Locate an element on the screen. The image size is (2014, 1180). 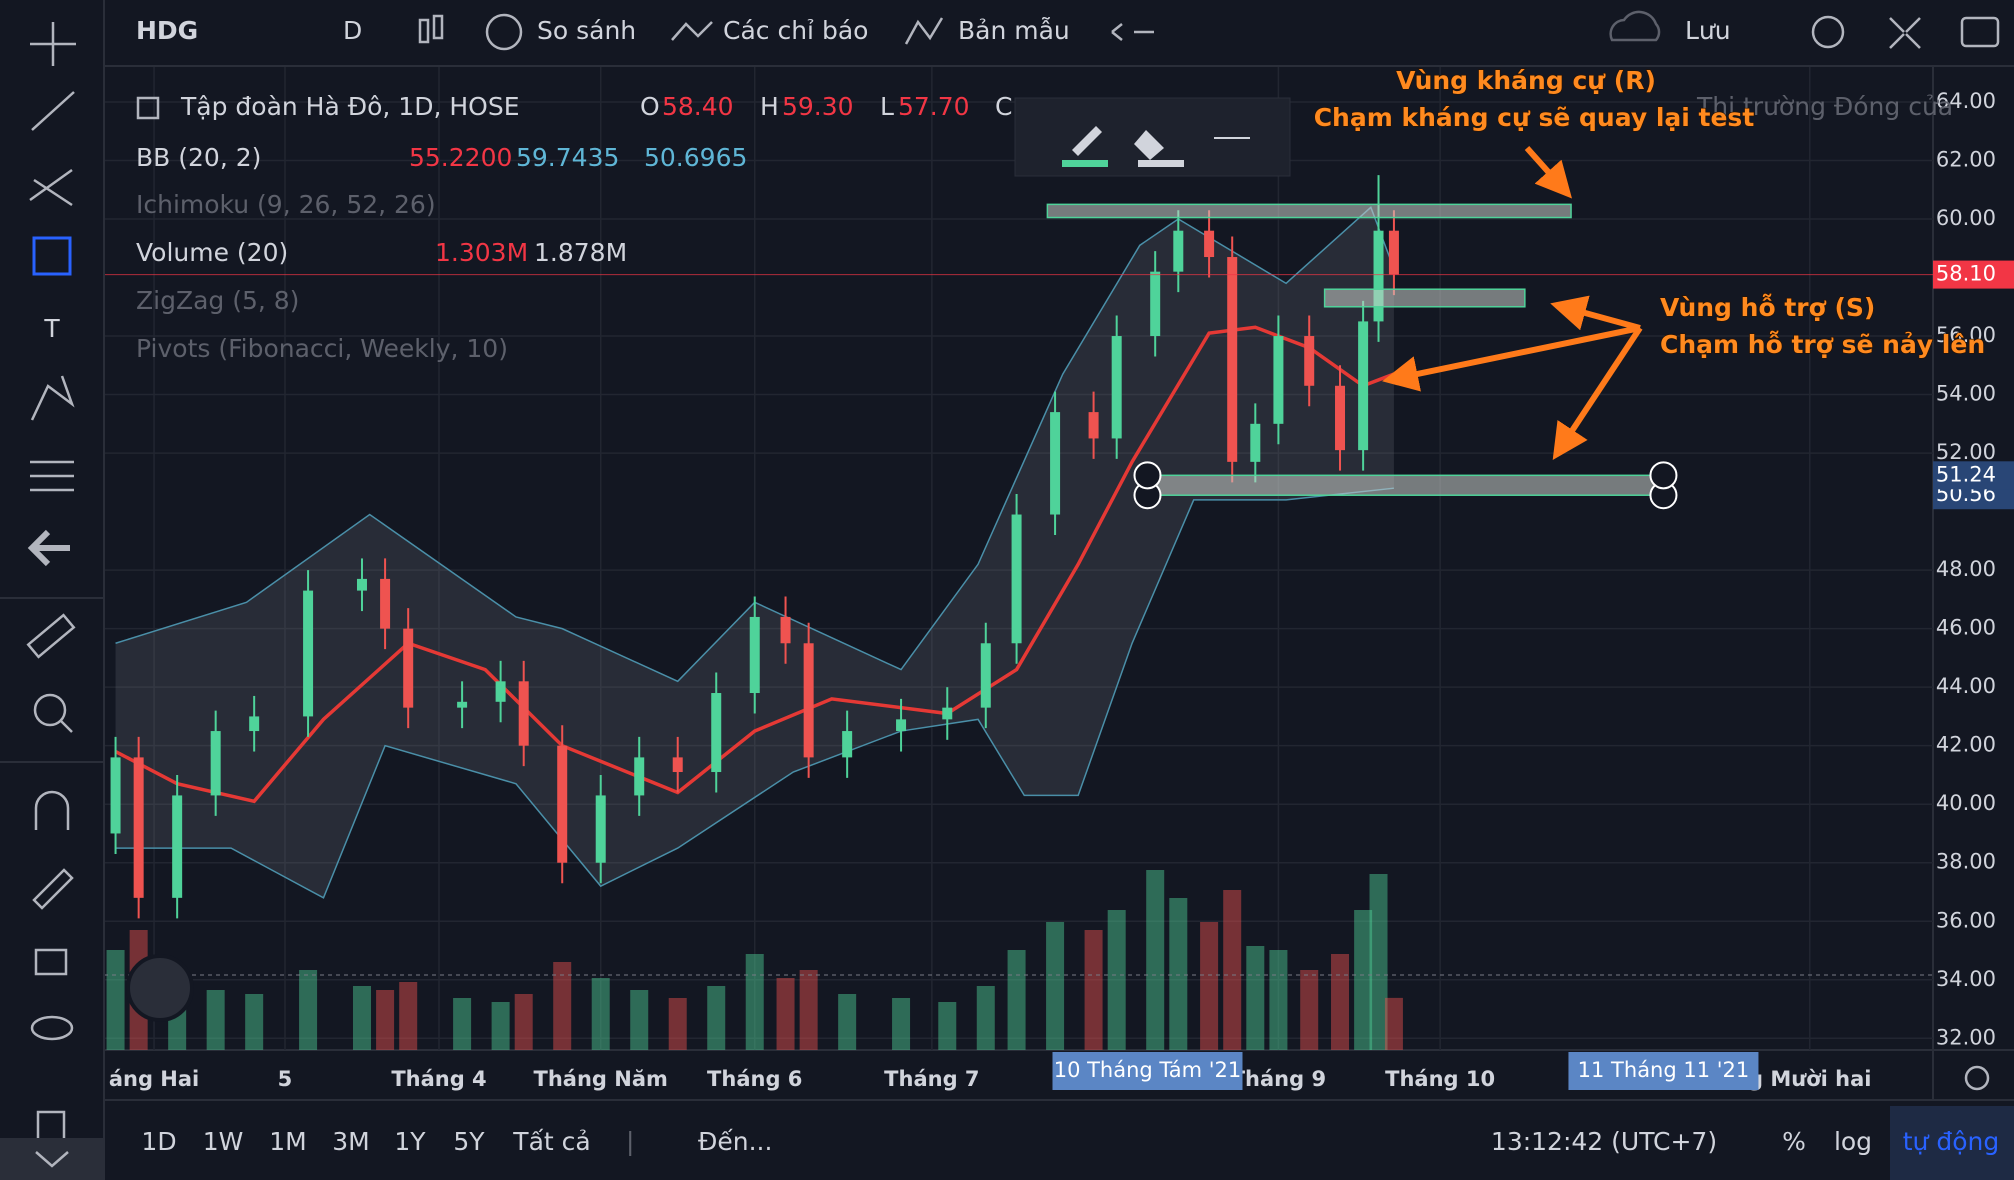
last-price-tag: 58.10 is located at coordinates (1966, 274).